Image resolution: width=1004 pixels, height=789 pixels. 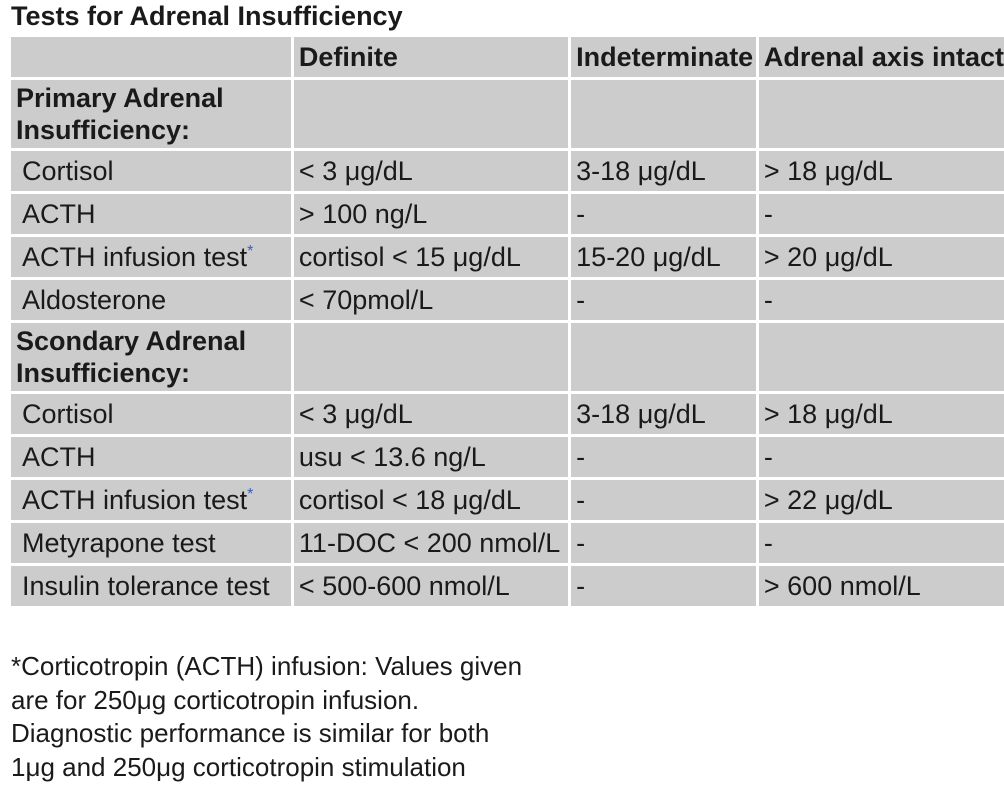 What do you see at coordinates (431, 586) in the screenshot?
I see `definite-value: < 500-600 nmol/L` at bounding box center [431, 586].